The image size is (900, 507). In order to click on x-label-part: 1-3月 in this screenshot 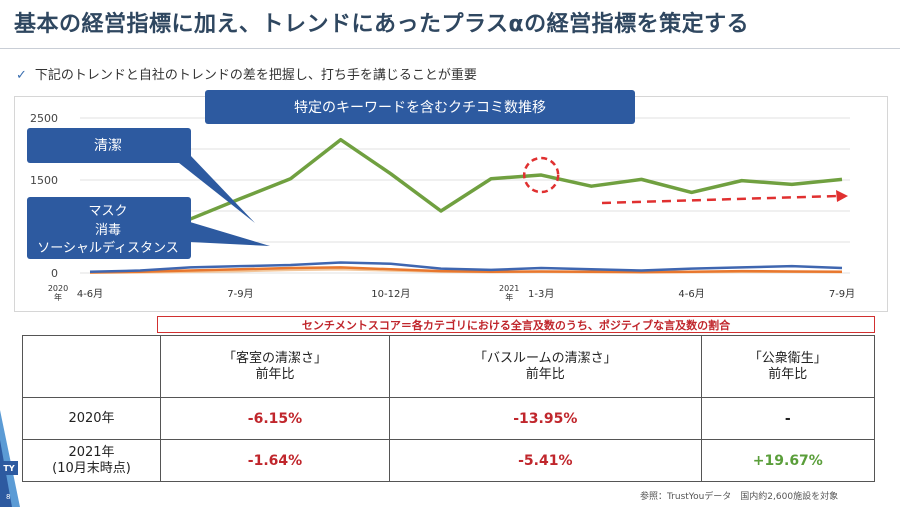, I will do `click(541, 294)`.